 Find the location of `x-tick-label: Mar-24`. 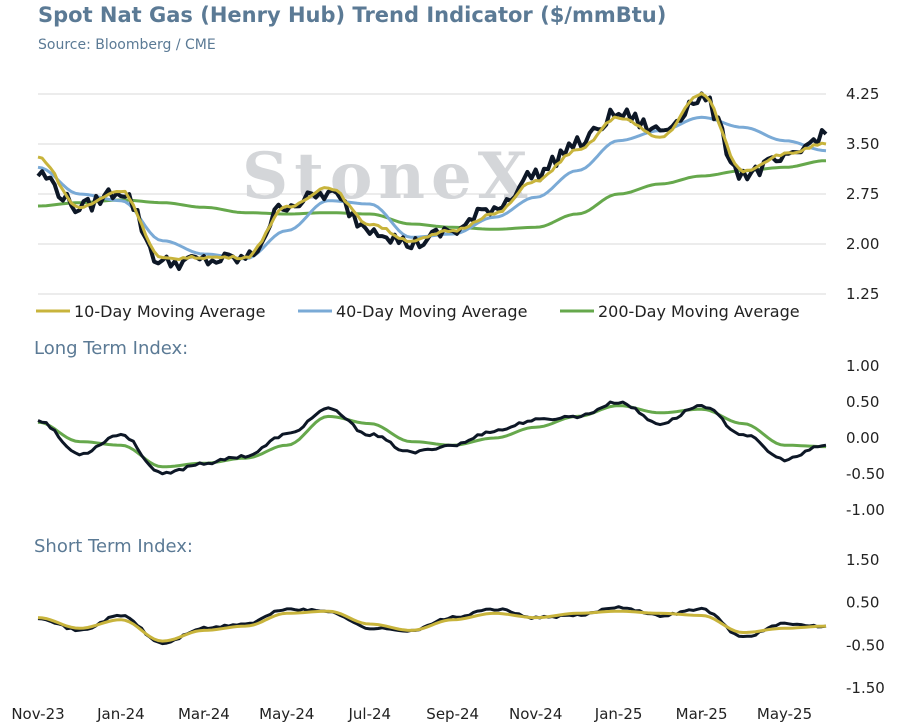

x-tick-label: Mar-24 is located at coordinates (204, 714).